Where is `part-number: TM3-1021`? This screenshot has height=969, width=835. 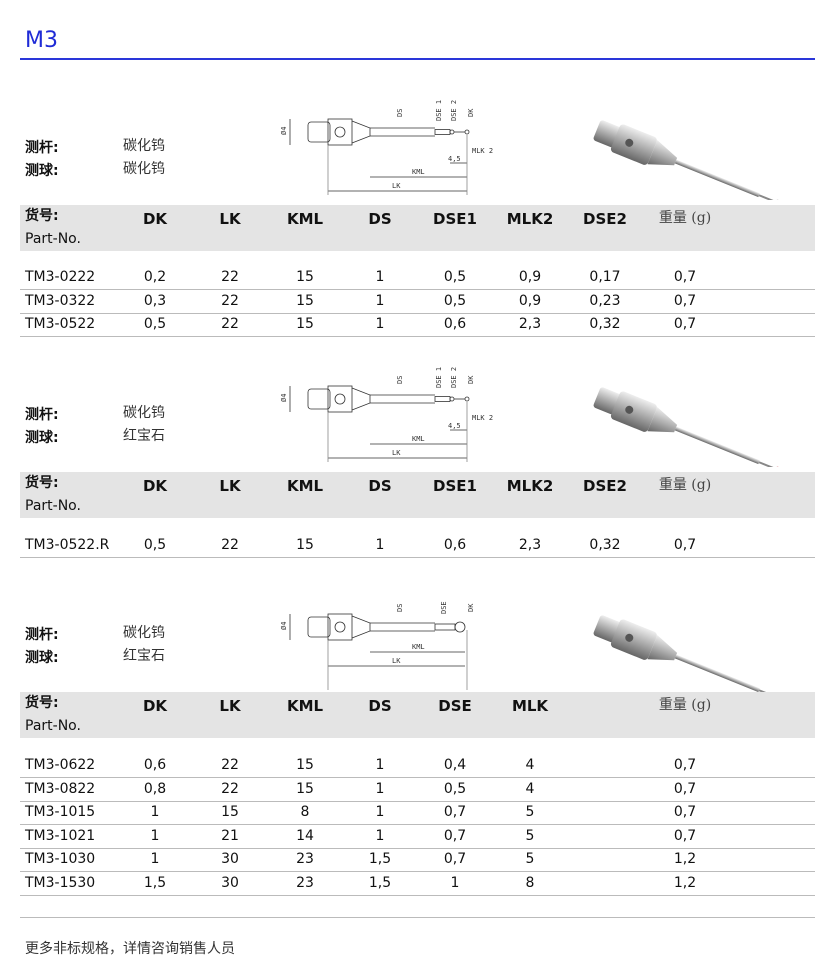 part-number: TM3-1021 is located at coordinates (60, 835).